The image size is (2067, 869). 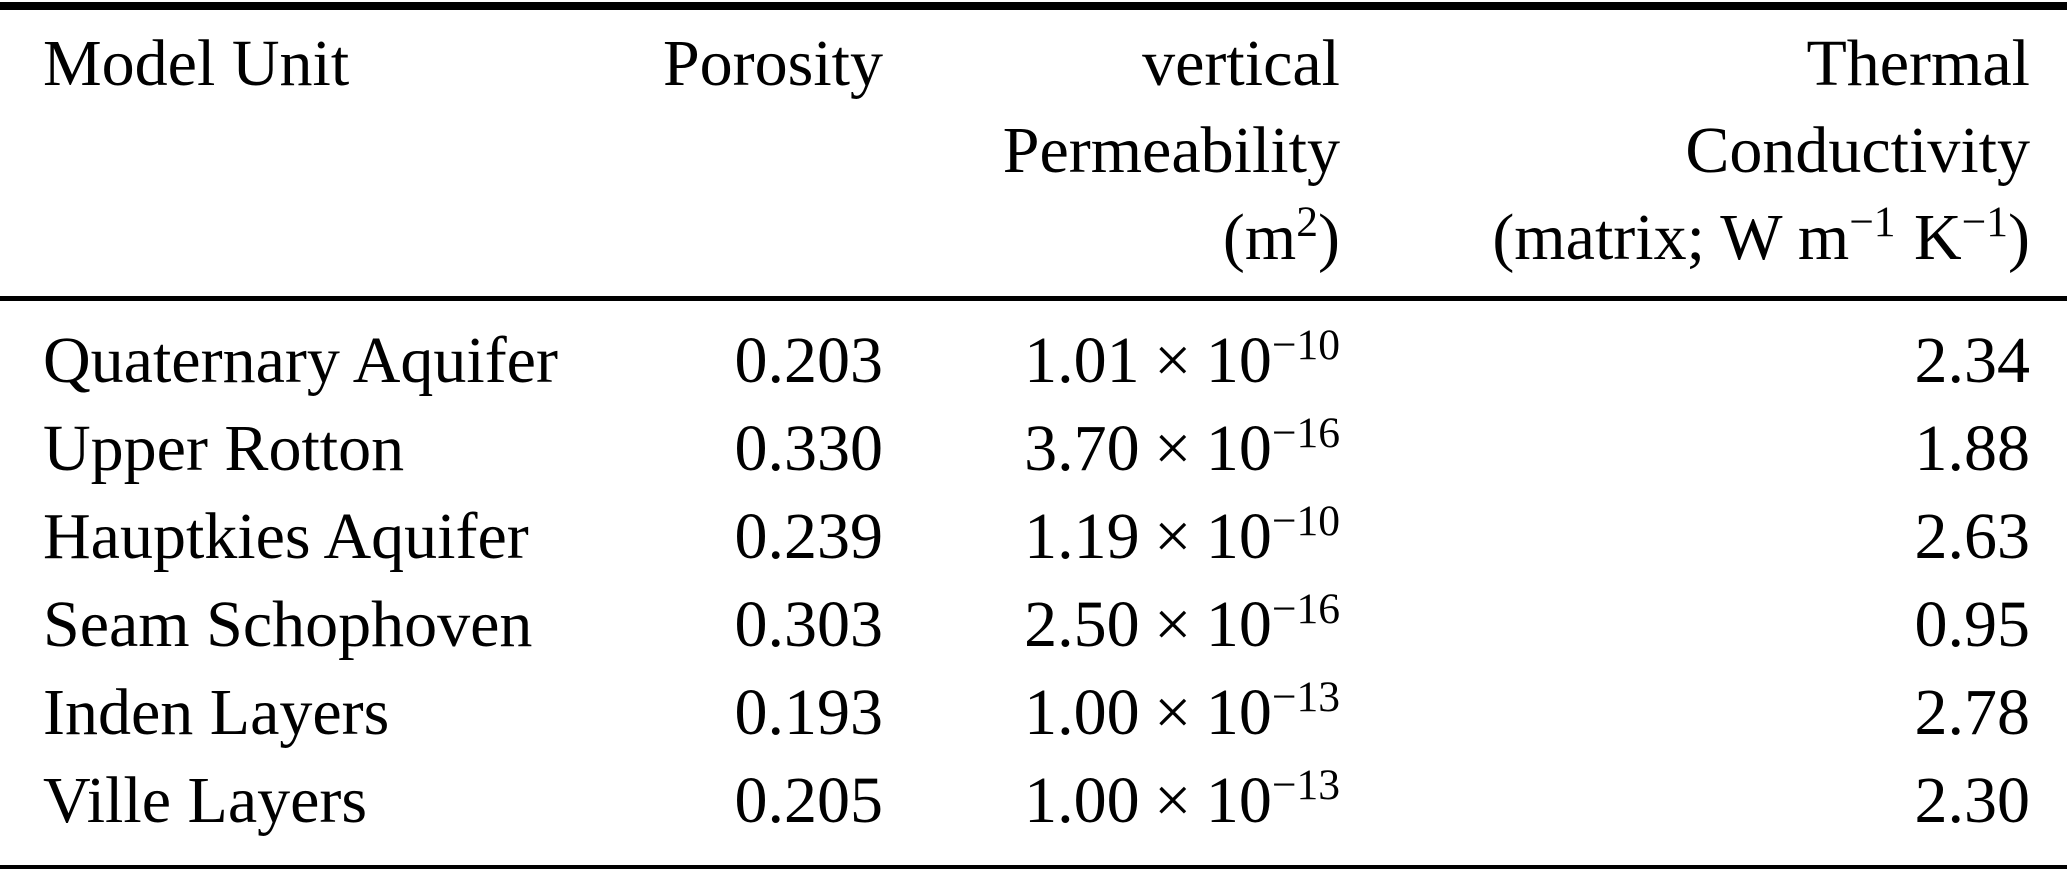 What do you see at coordinates (809, 536) in the screenshot?
I see `cell-porosity: 0.239` at bounding box center [809, 536].